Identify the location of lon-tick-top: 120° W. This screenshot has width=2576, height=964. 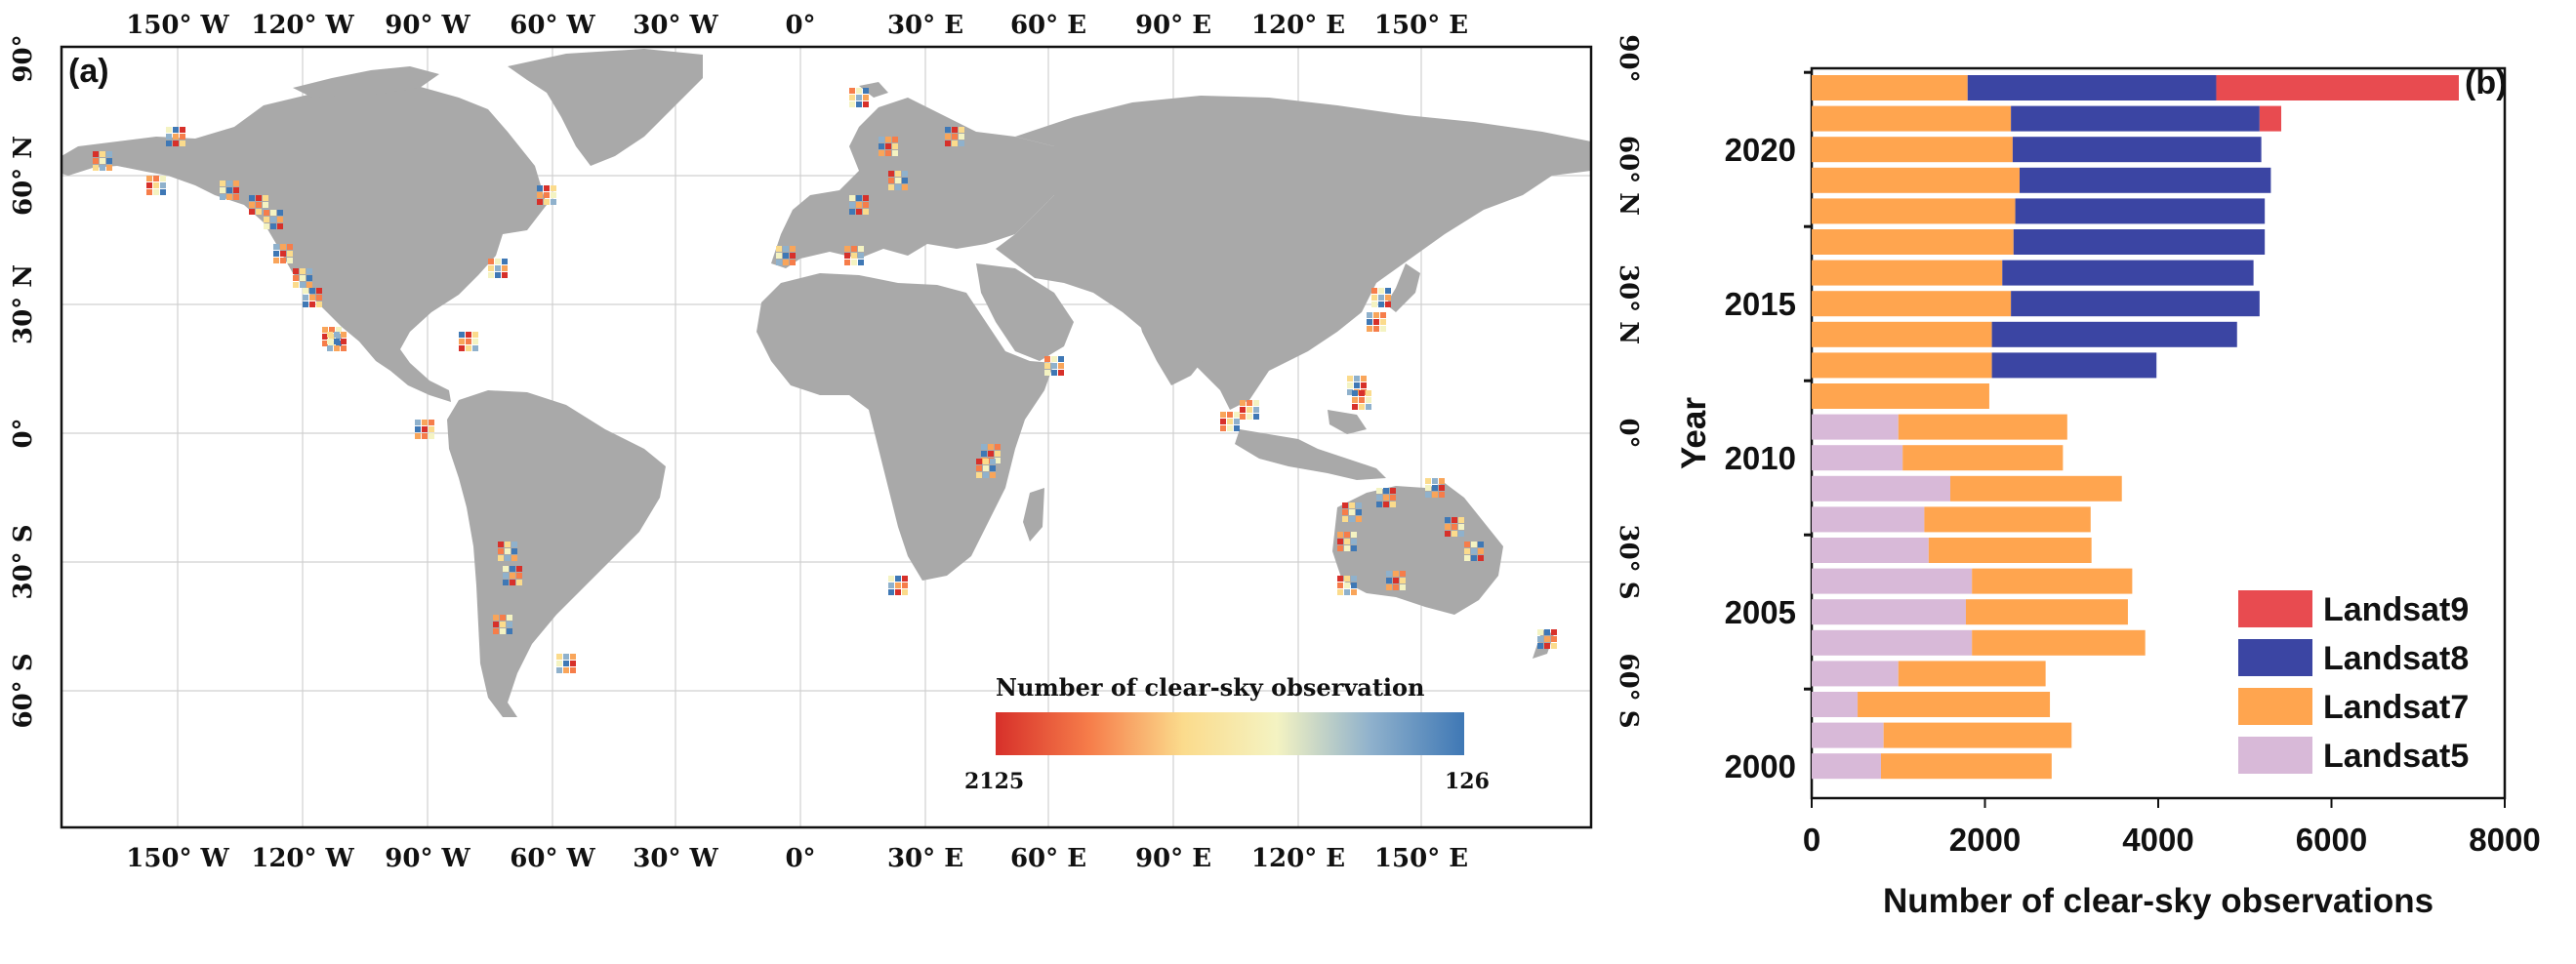
(302, 25).